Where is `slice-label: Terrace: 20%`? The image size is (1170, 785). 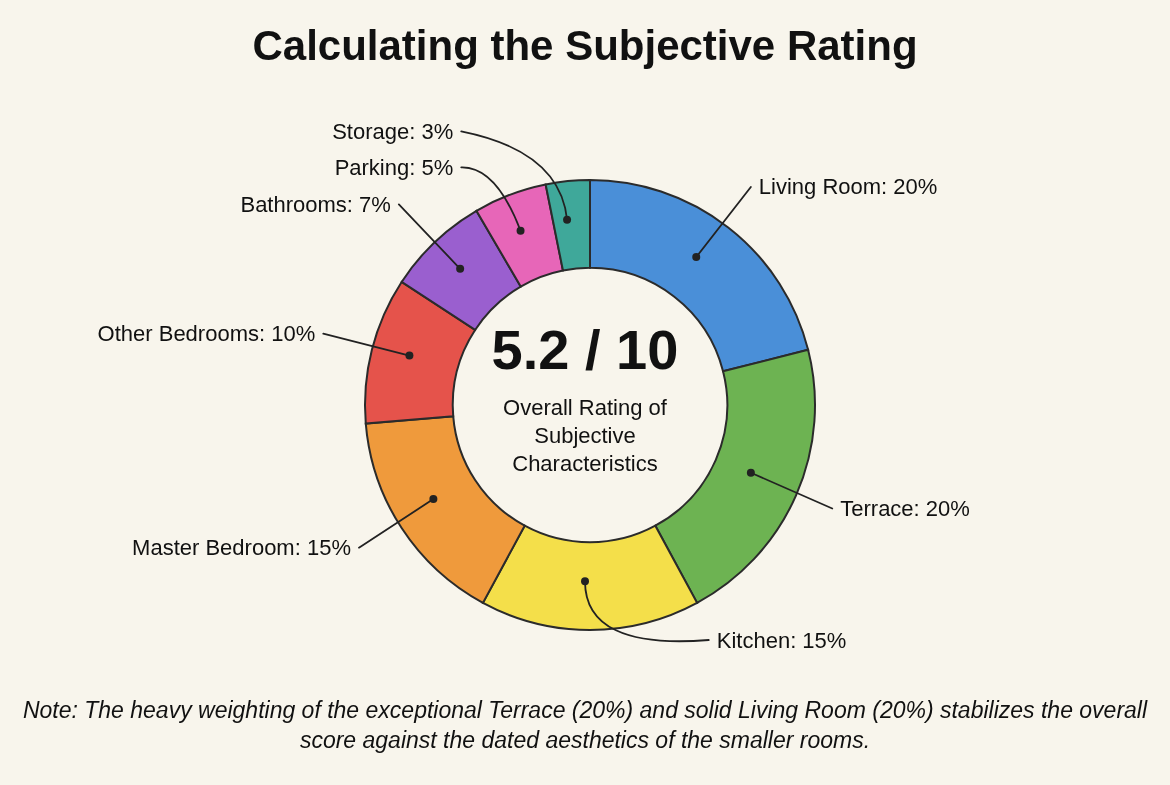 slice-label: Terrace: 20% is located at coordinates (905, 508).